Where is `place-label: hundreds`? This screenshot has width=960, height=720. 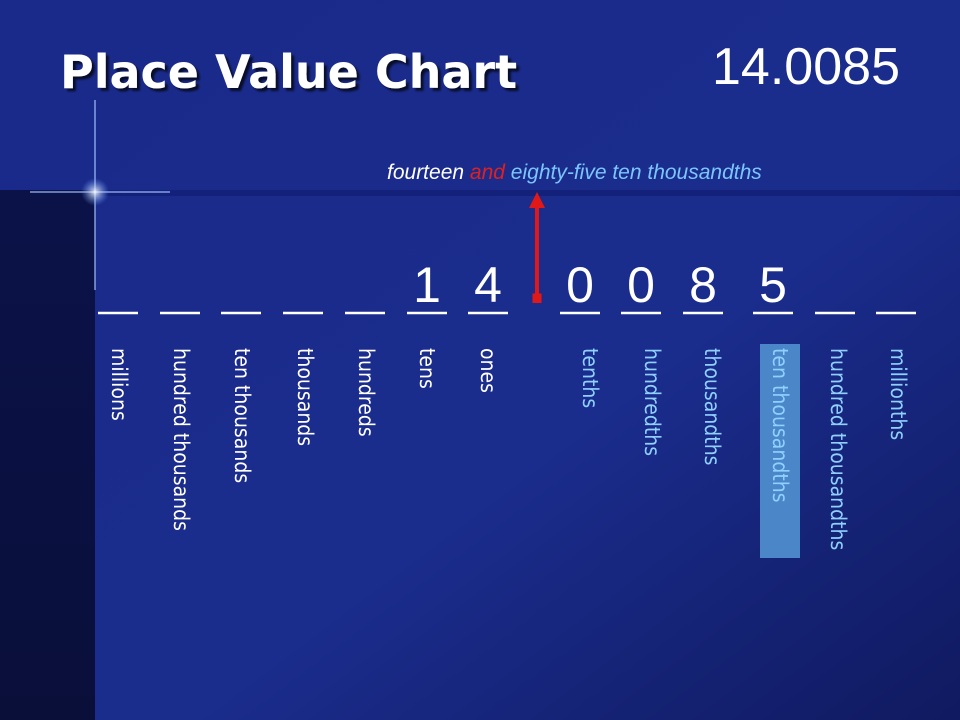
place-label: hundreds is located at coordinates (366, 392).